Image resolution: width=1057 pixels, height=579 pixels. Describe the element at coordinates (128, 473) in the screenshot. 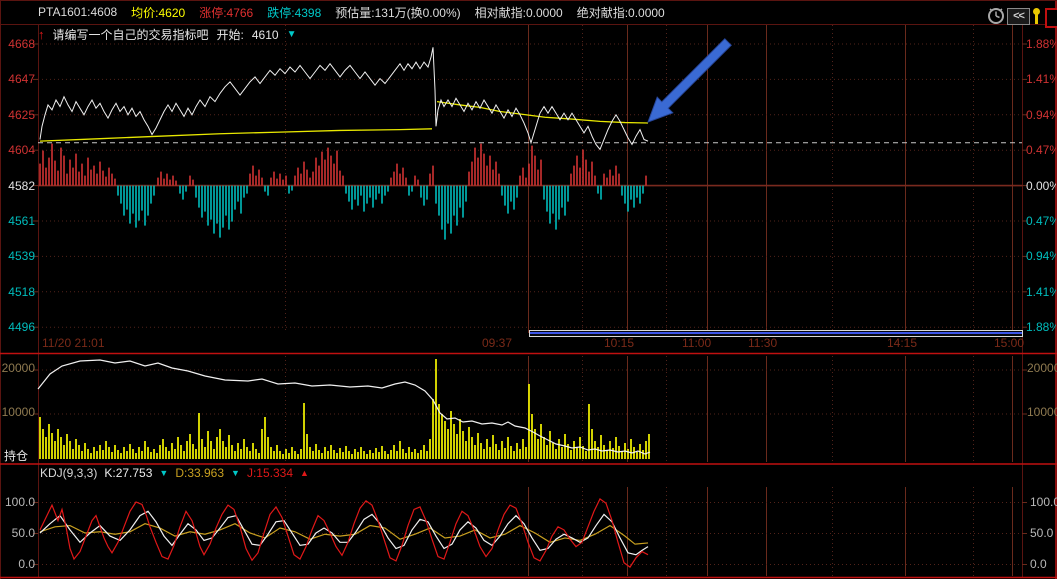

I see `kdj-k-value: K:27.753` at that location.